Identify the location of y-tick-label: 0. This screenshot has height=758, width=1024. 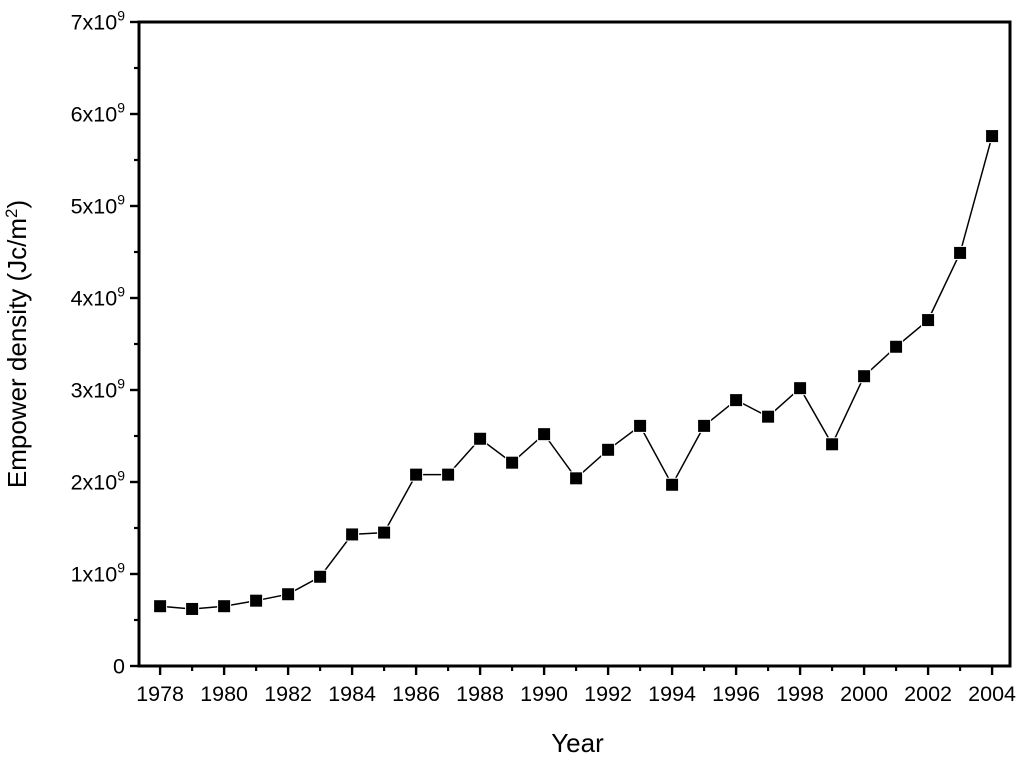
(119, 667).